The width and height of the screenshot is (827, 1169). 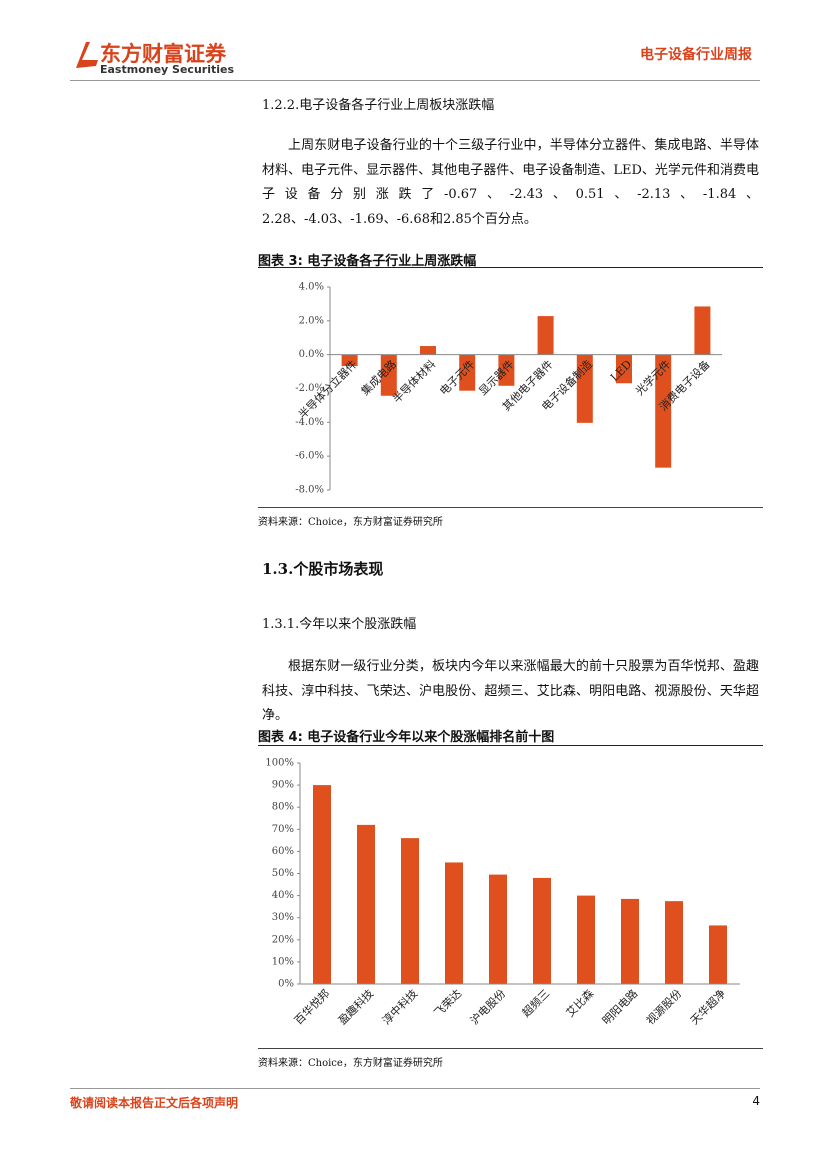 What do you see at coordinates (355, 1006) in the screenshot?
I see `x-tick-label: 盈趣科技` at bounding box center [355, 1006].